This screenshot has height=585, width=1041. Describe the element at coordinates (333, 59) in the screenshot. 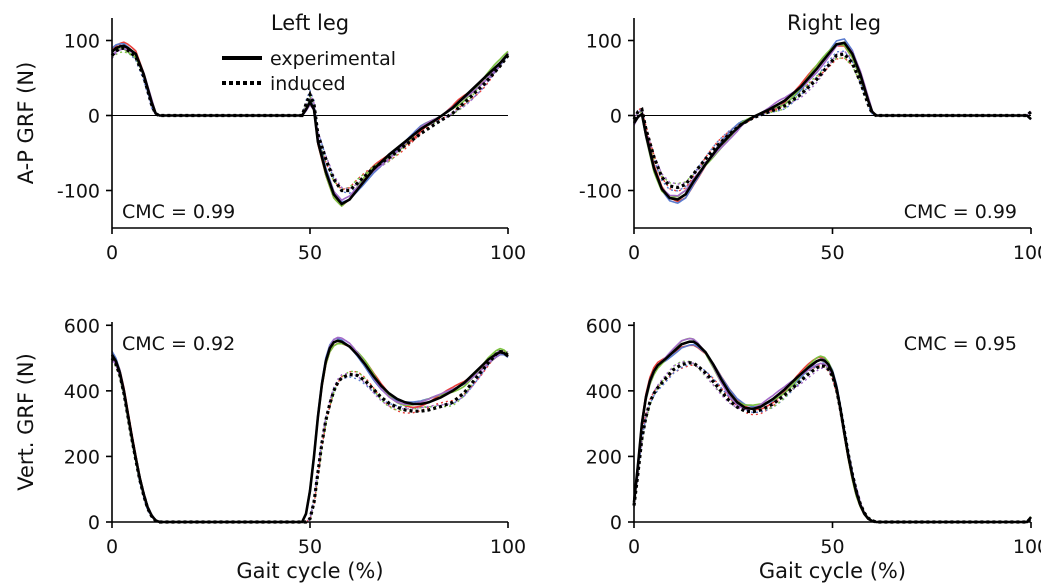

I see `legend-entry-experimental: experimental` at that location.